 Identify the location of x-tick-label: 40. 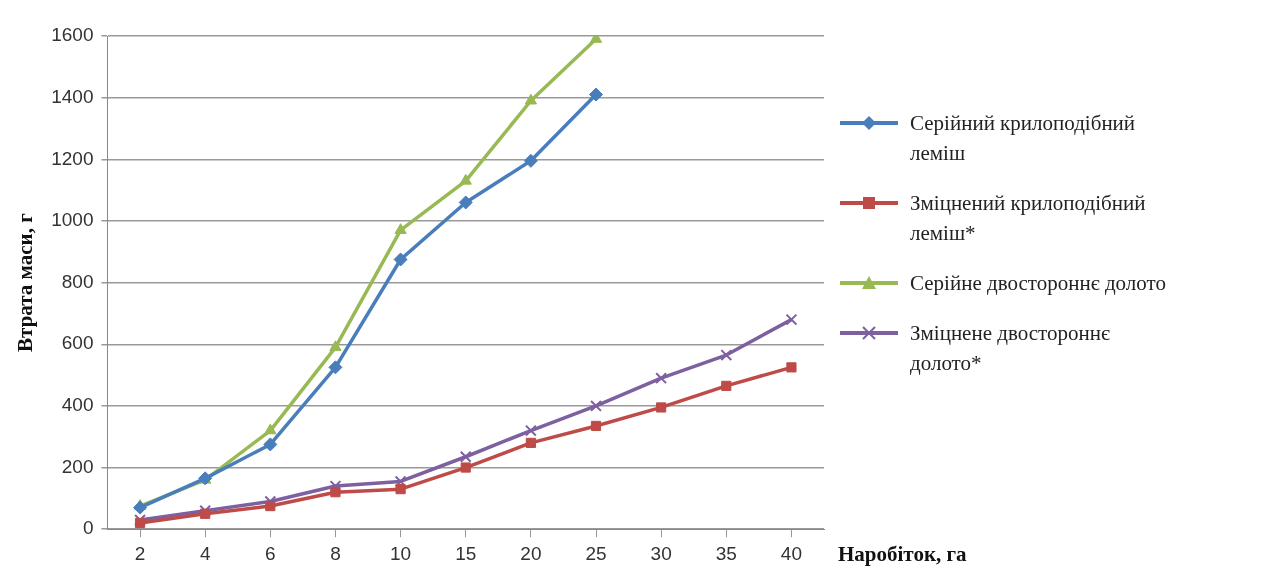
(791, 553).